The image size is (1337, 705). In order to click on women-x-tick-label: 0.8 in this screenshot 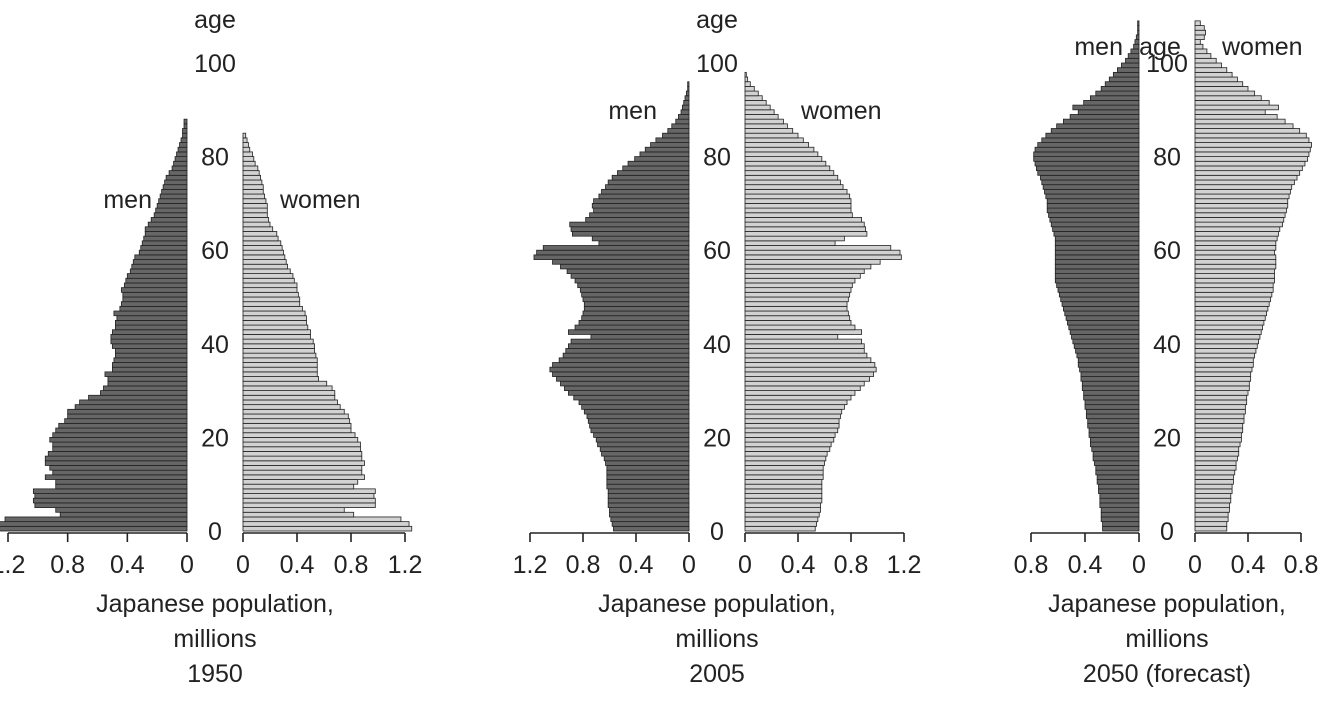, I will do `click(1301, 565)`.